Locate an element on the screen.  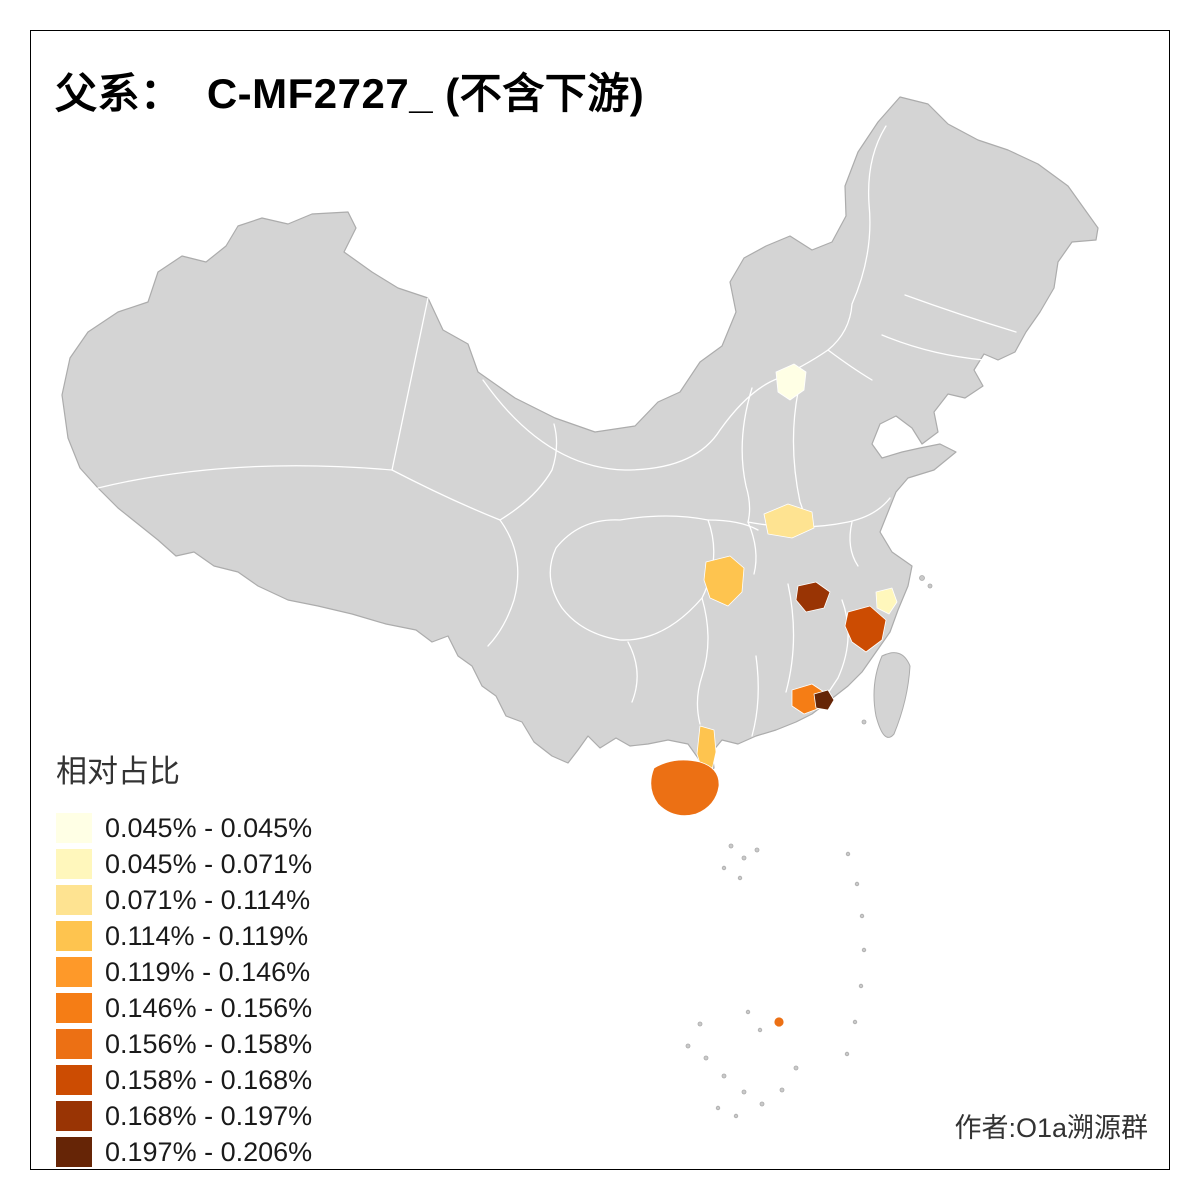
legend-item: 0.045% - 0.071% is located at coordinates (184, 864).